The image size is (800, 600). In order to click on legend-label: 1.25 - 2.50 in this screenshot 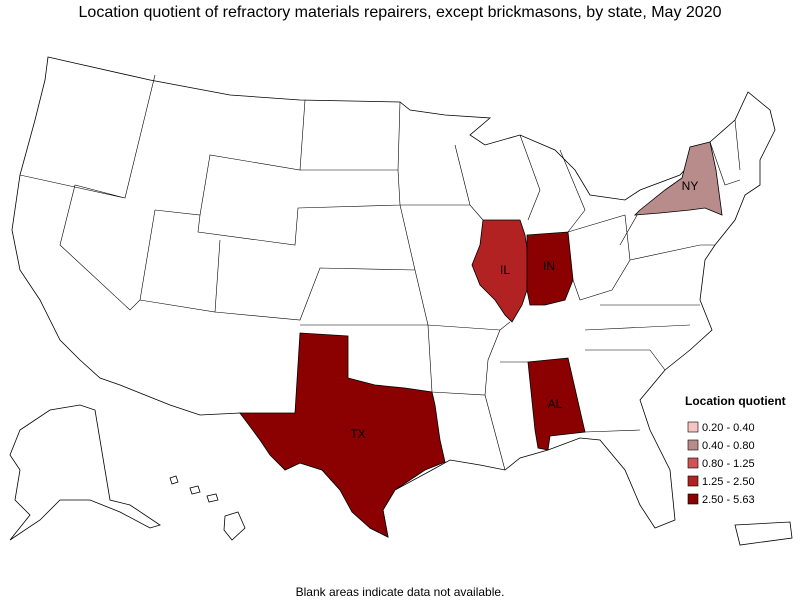, I will do `click(728, 482)`.